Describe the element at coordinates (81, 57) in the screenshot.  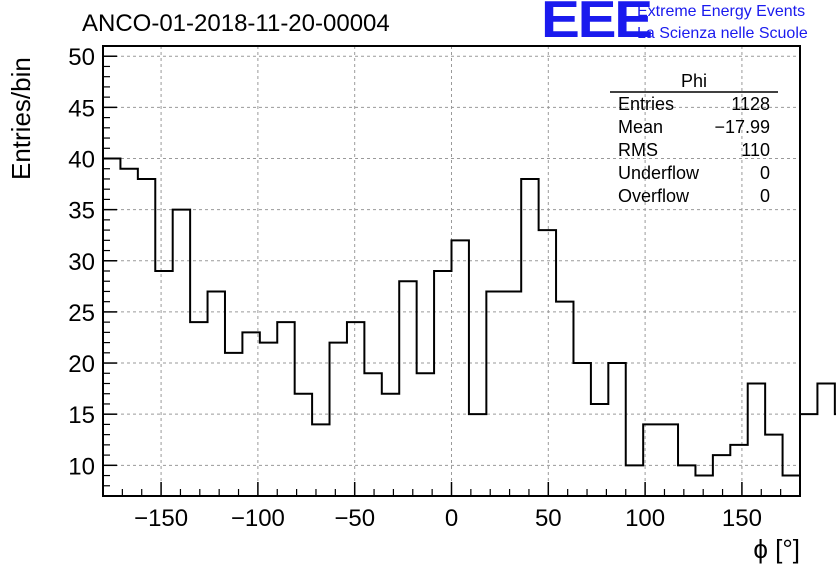
I see `y-tick-label: 50` at that location.